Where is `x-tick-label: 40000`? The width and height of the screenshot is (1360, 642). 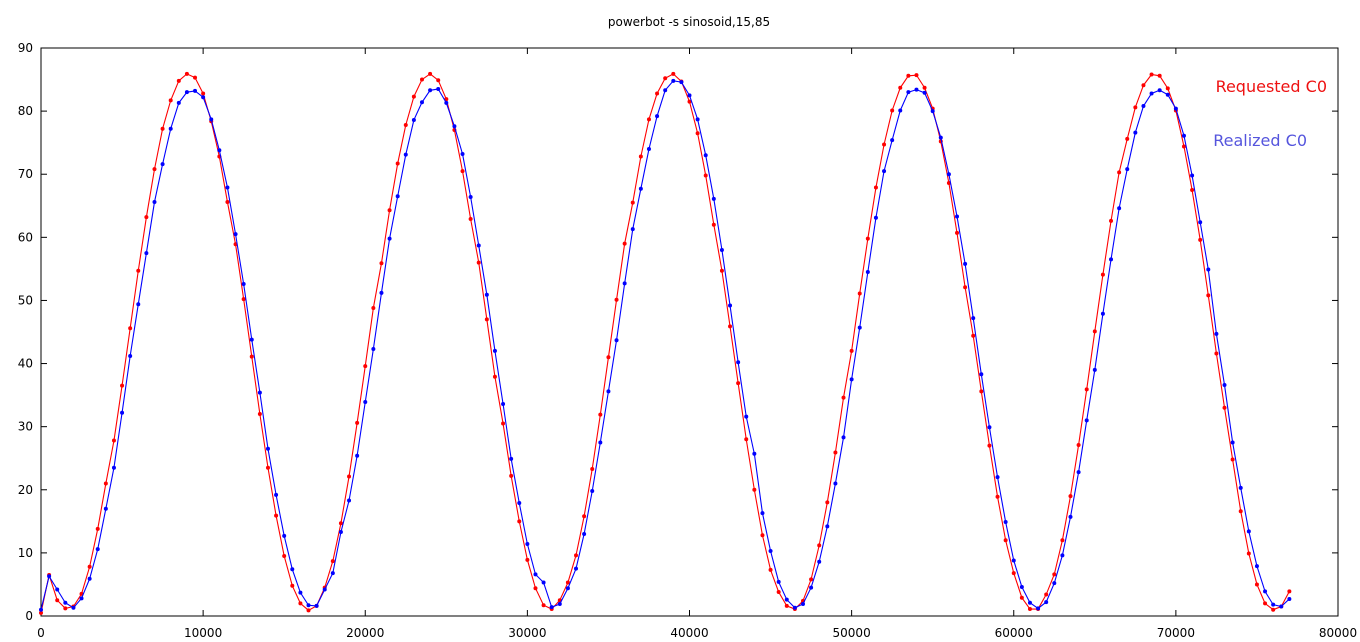 x-tick-label: 40000 is located at coordinates (689, 633).